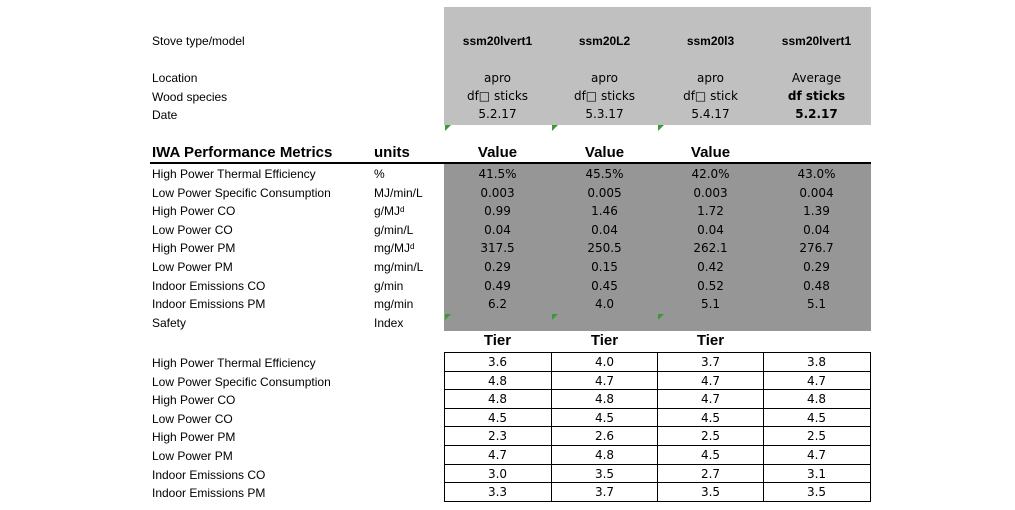 Image resolution: width=1015 pixels, height=510 pixels. What do you see at coordinates (379, 174) in the screenshot?
I see `metric-unit: %` at bounding box center [379, 174].